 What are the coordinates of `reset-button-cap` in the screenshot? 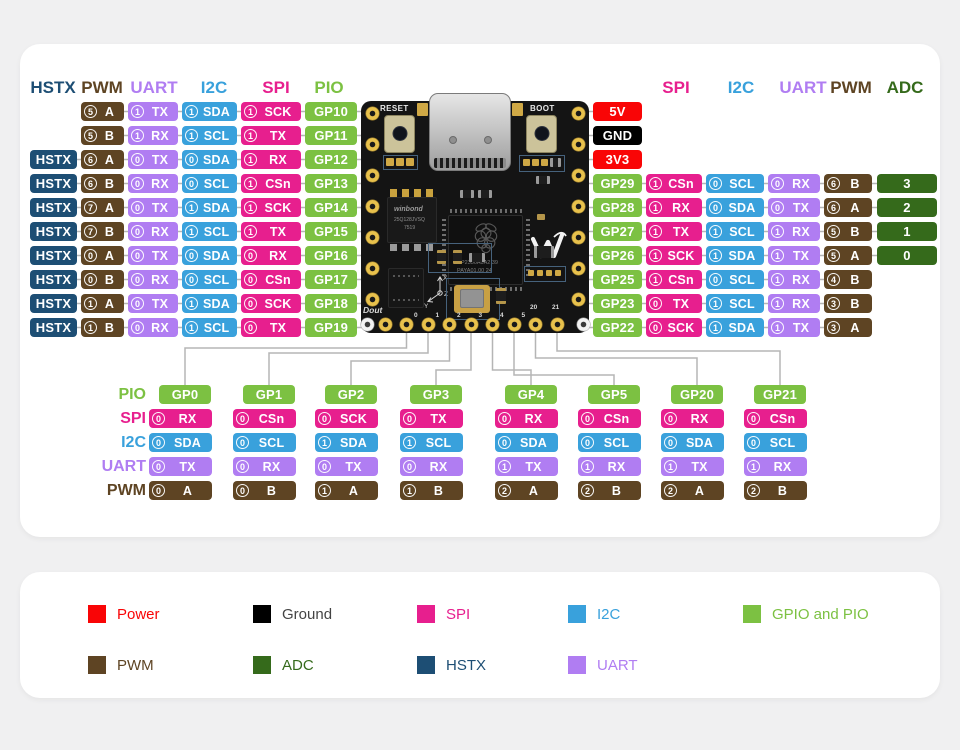 It's located at (399, 133).